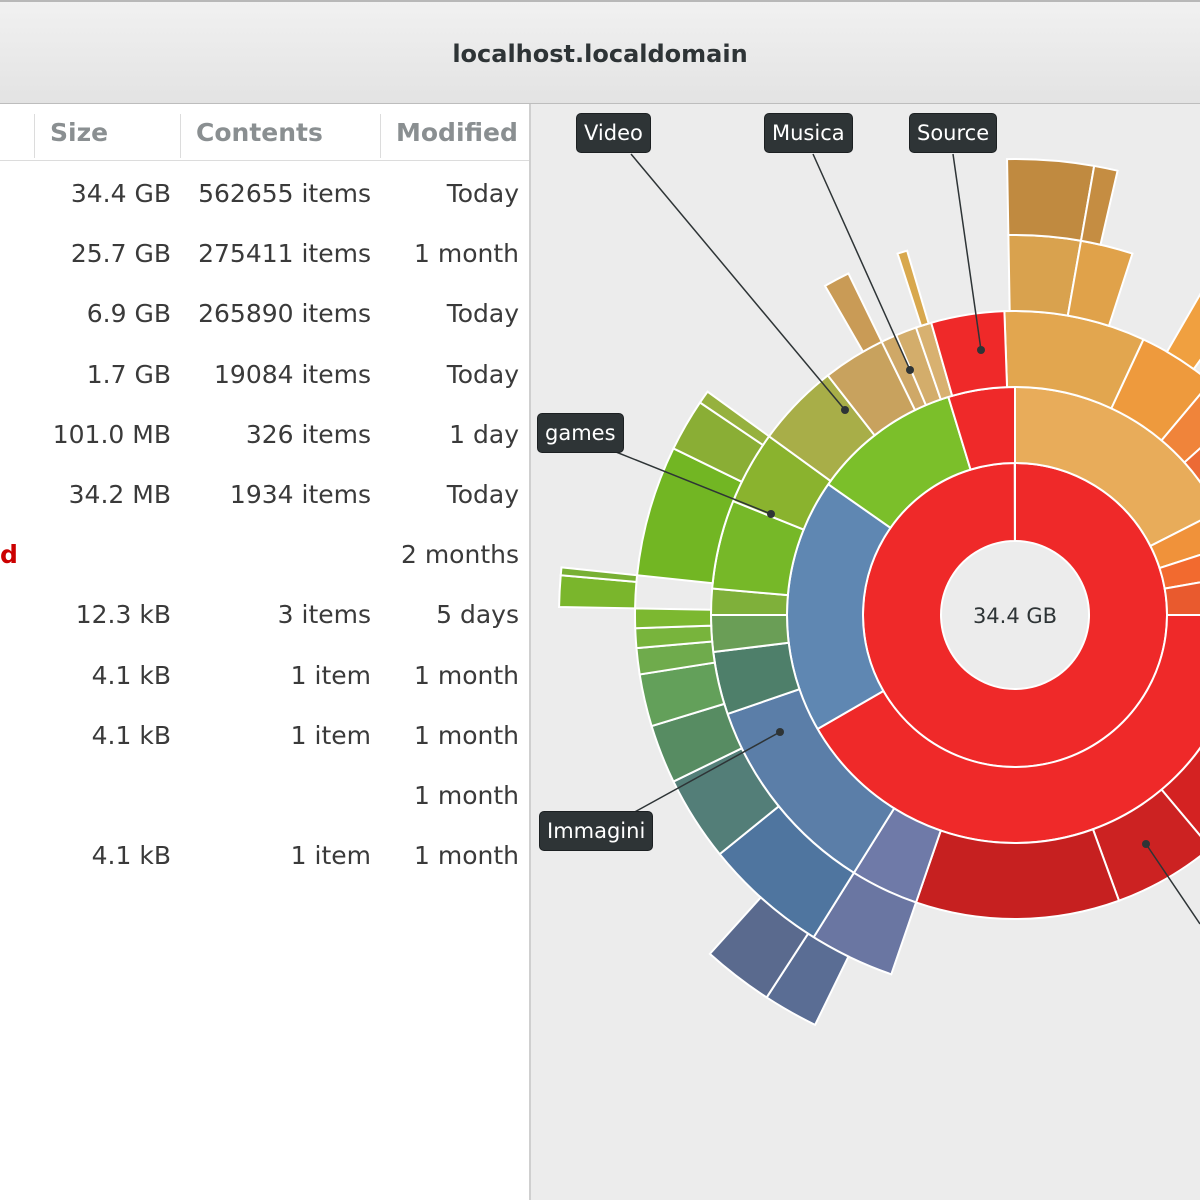 Image resolution: width=1200 pixels, height=1200 pixels. What do you see at coordinates (264, 510) in the screenshot?
I see `table-row: 34.2 MB 1934 items Today` at bounding box center [264, 510].